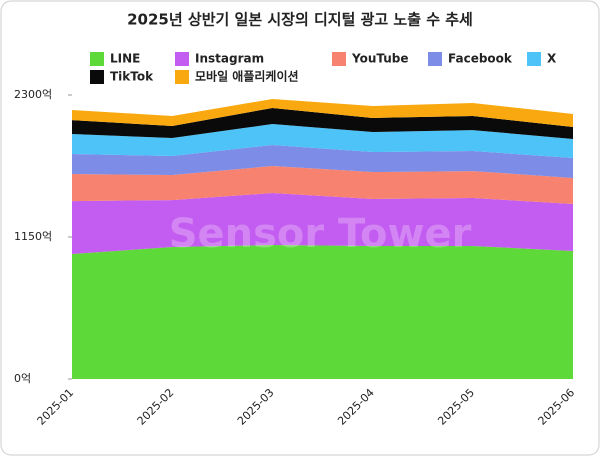 Image resolution: width=600 pixels, height=456 pixels. Describe the element at coordinates (247, 76) in the screenshot. I see `legend-label: 모바일 애플리케이션` at that location.